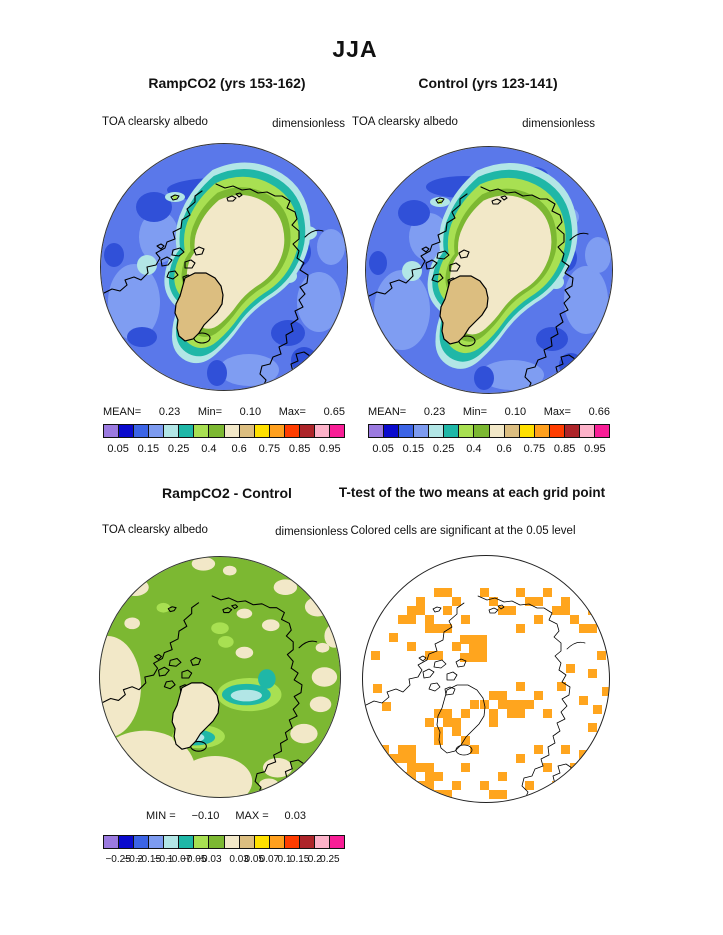 This screenshot has width=723, height=935. I want to click on map-ttest-content, so click(486, 679).